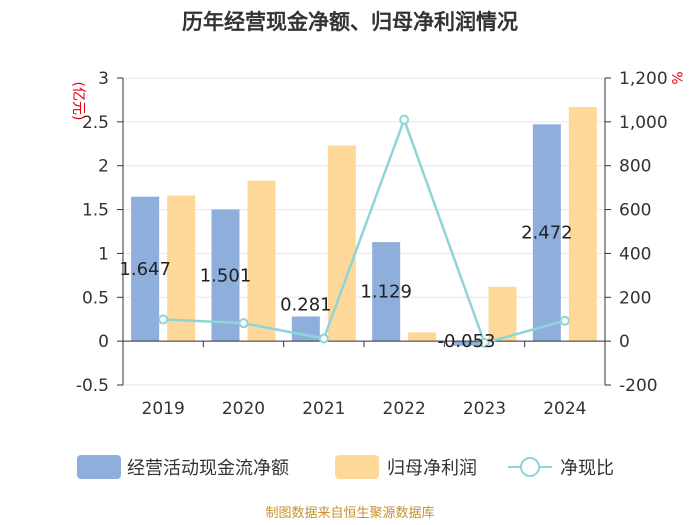  I want to click on x-axis-tick-label: 2021, so click(323, 409).